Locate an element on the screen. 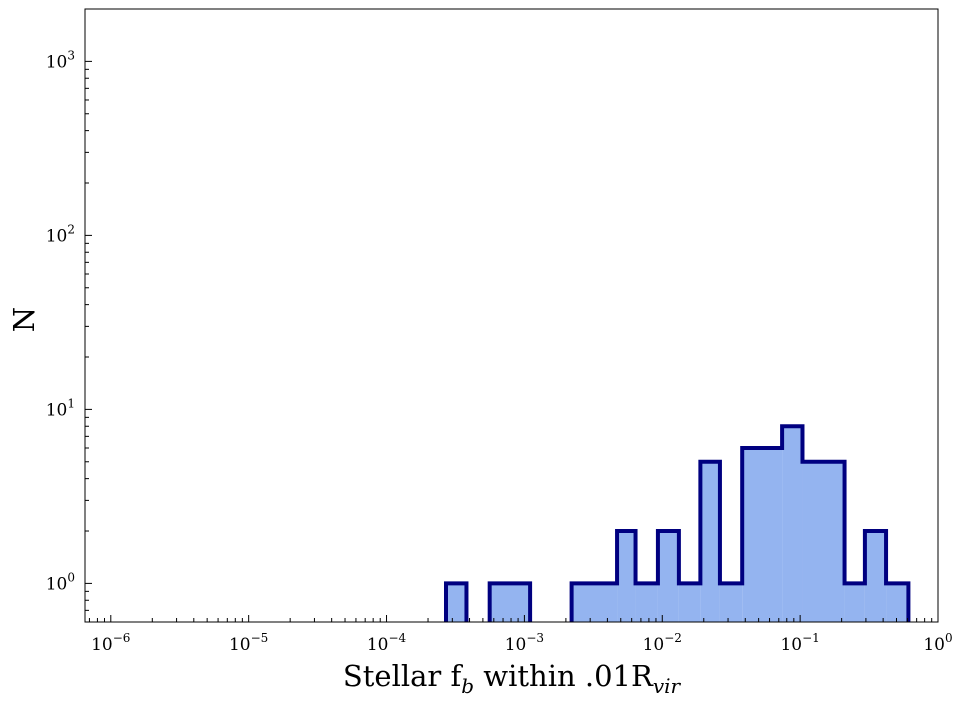 This screenshot has width=961, height=702. x-tick-label: 10⁻³ is located at coordinates (524, 643).